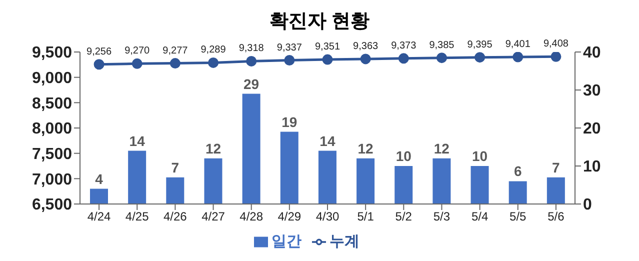 This screenshot has width=639, height=261. I want to click on y2-tick-label: 0, so click(587, 205).